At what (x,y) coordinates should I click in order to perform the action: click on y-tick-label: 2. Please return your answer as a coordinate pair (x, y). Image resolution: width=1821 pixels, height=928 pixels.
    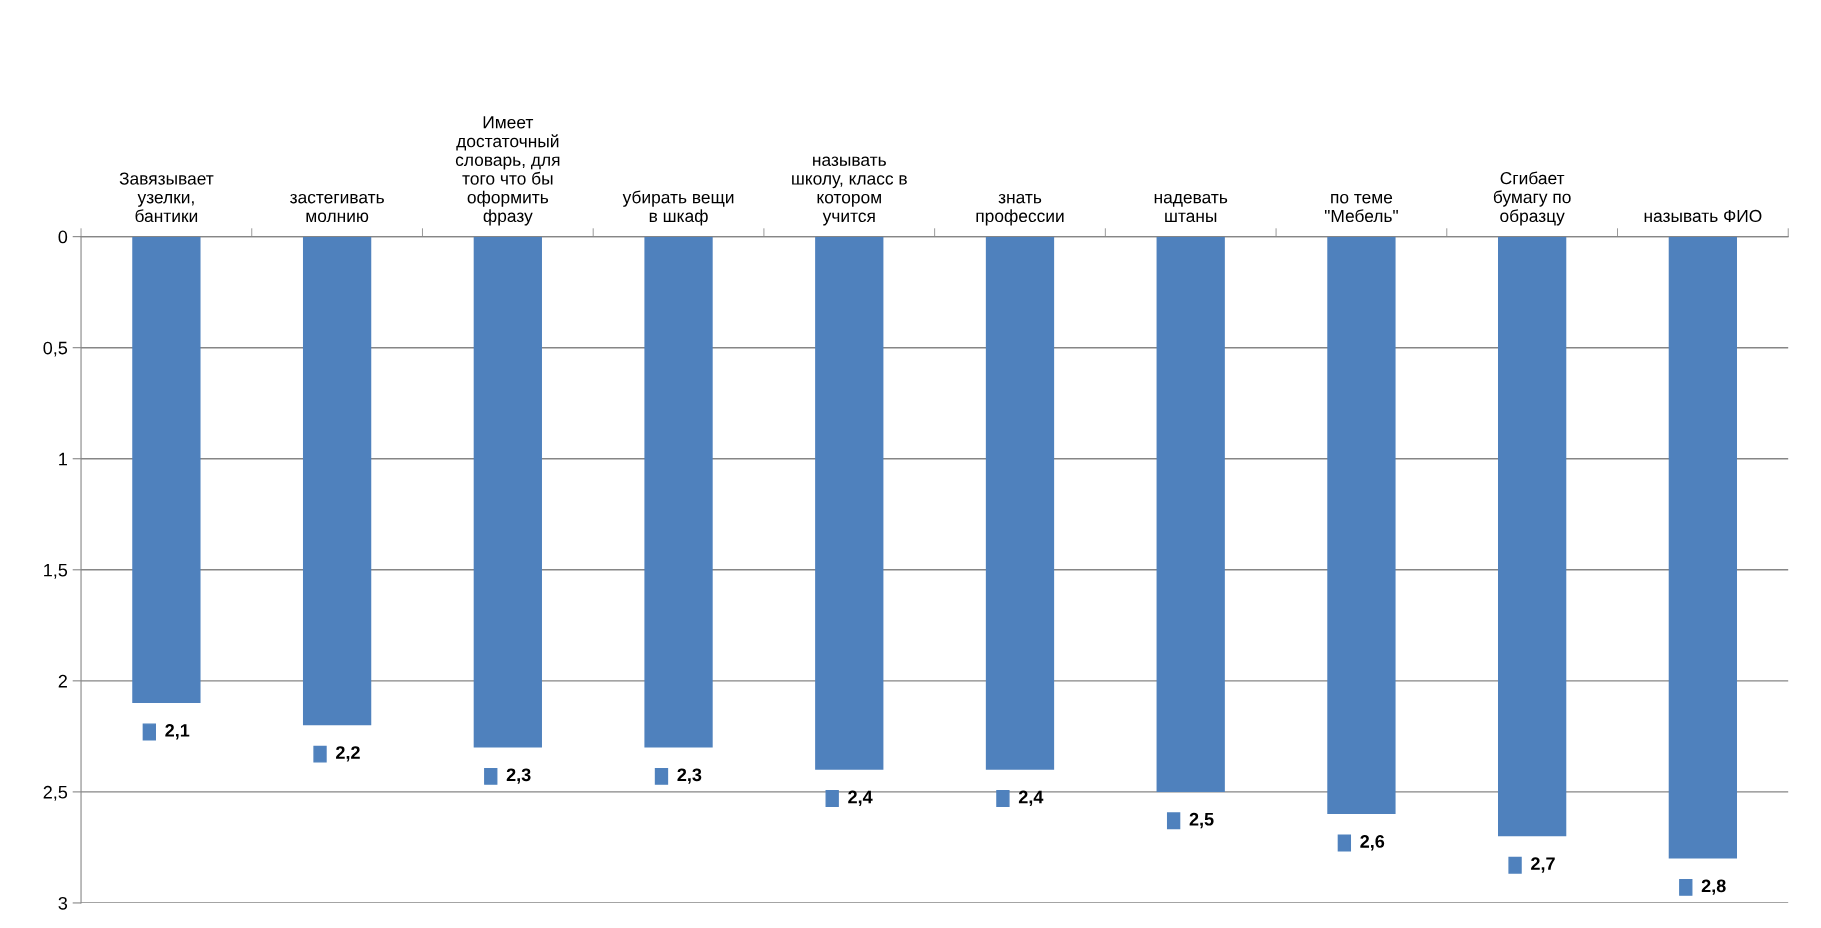
    Looking at the image, I should click on (62, 681).